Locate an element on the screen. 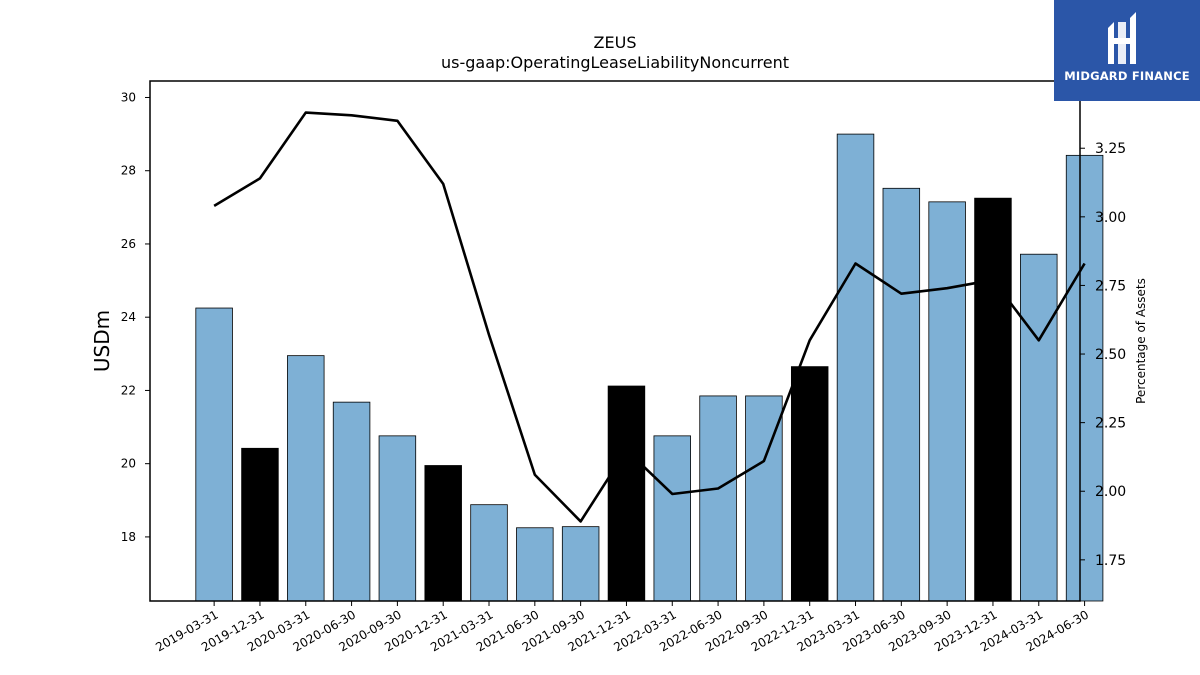 The image size is (1200, 675). y-axis-label: USDm is located at coordinates (102, 341).